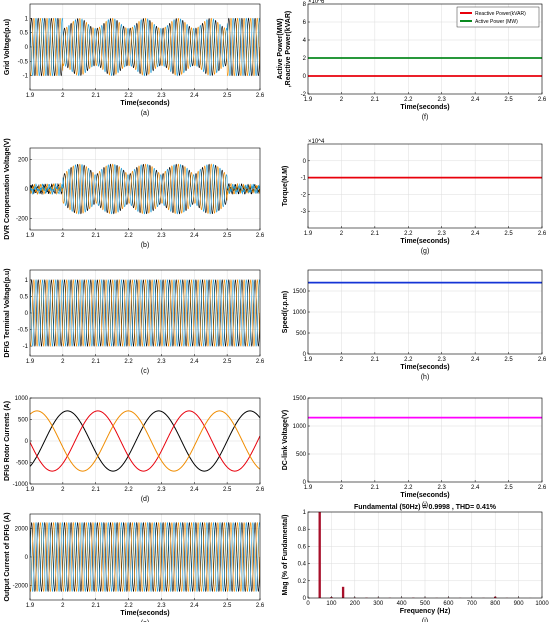 The height and width of the screenshot is (622, 550). Describe the element at coordinates (24, 297) in the screenshot. I see `y-tick-label: 0.5` at that location.